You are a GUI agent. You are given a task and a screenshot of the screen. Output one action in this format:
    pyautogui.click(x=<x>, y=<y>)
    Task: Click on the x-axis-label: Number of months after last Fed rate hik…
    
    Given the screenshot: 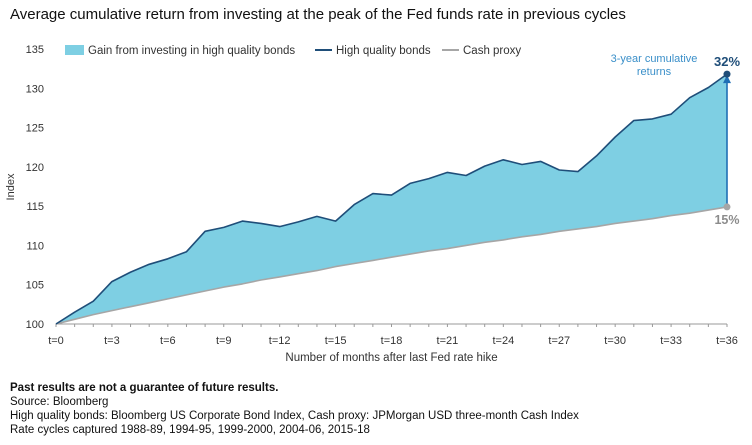 What is the action you would take?
    pyautogui.click(x=391, y=358)
    